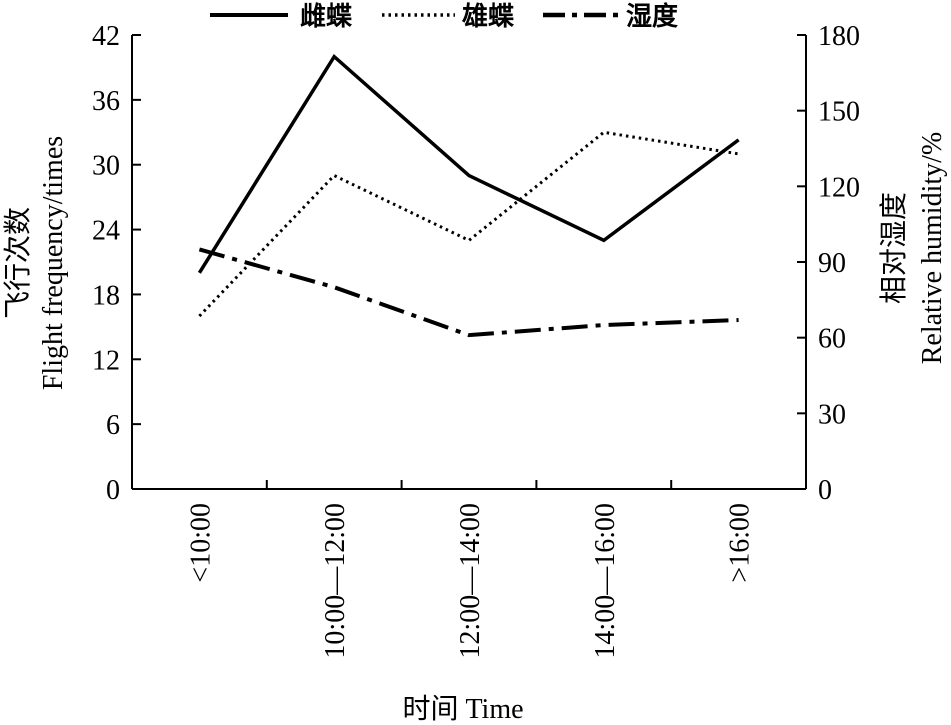  What do you see at coordinates (326, 16) in the screenshot?
I see `legend-label: 雌蝶` at bounding box center [326, 16].